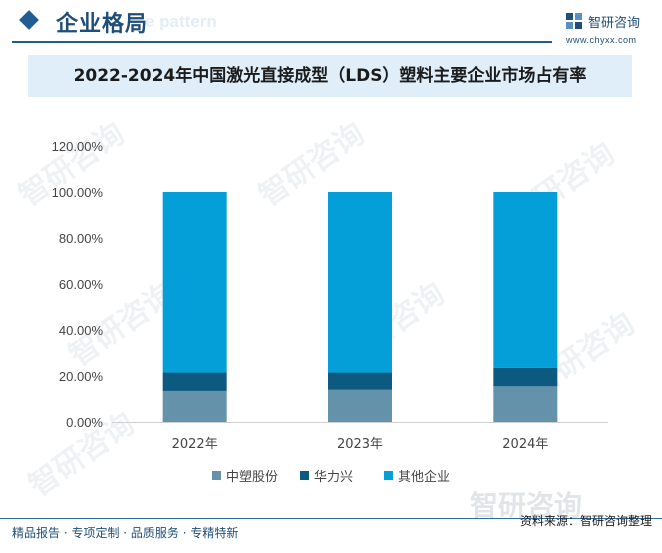 Image resolution: width=662 pixels, height=553 pixels. I want to click on y-tick-label: 40.00%, so click(81, 330).